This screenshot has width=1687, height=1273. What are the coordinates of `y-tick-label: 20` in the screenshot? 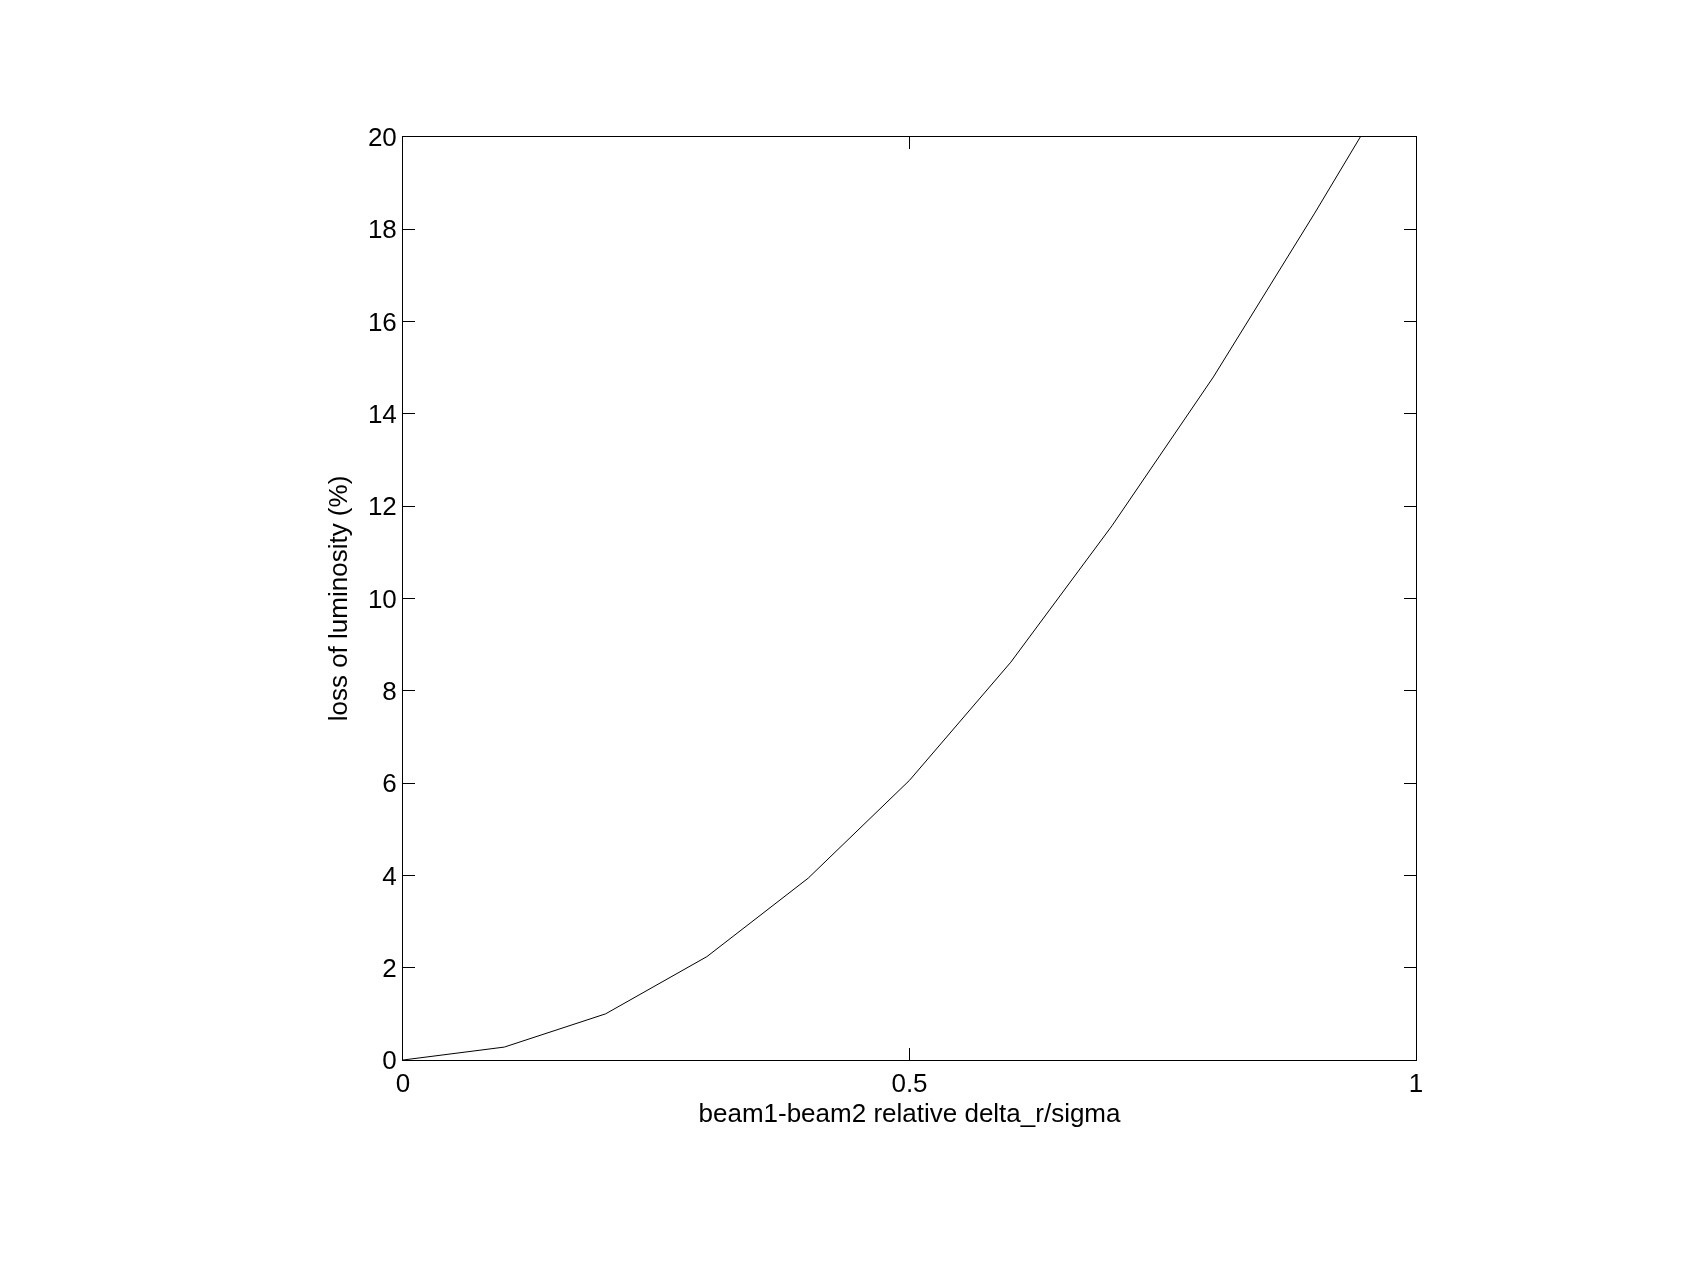 It's located at (382, 137).